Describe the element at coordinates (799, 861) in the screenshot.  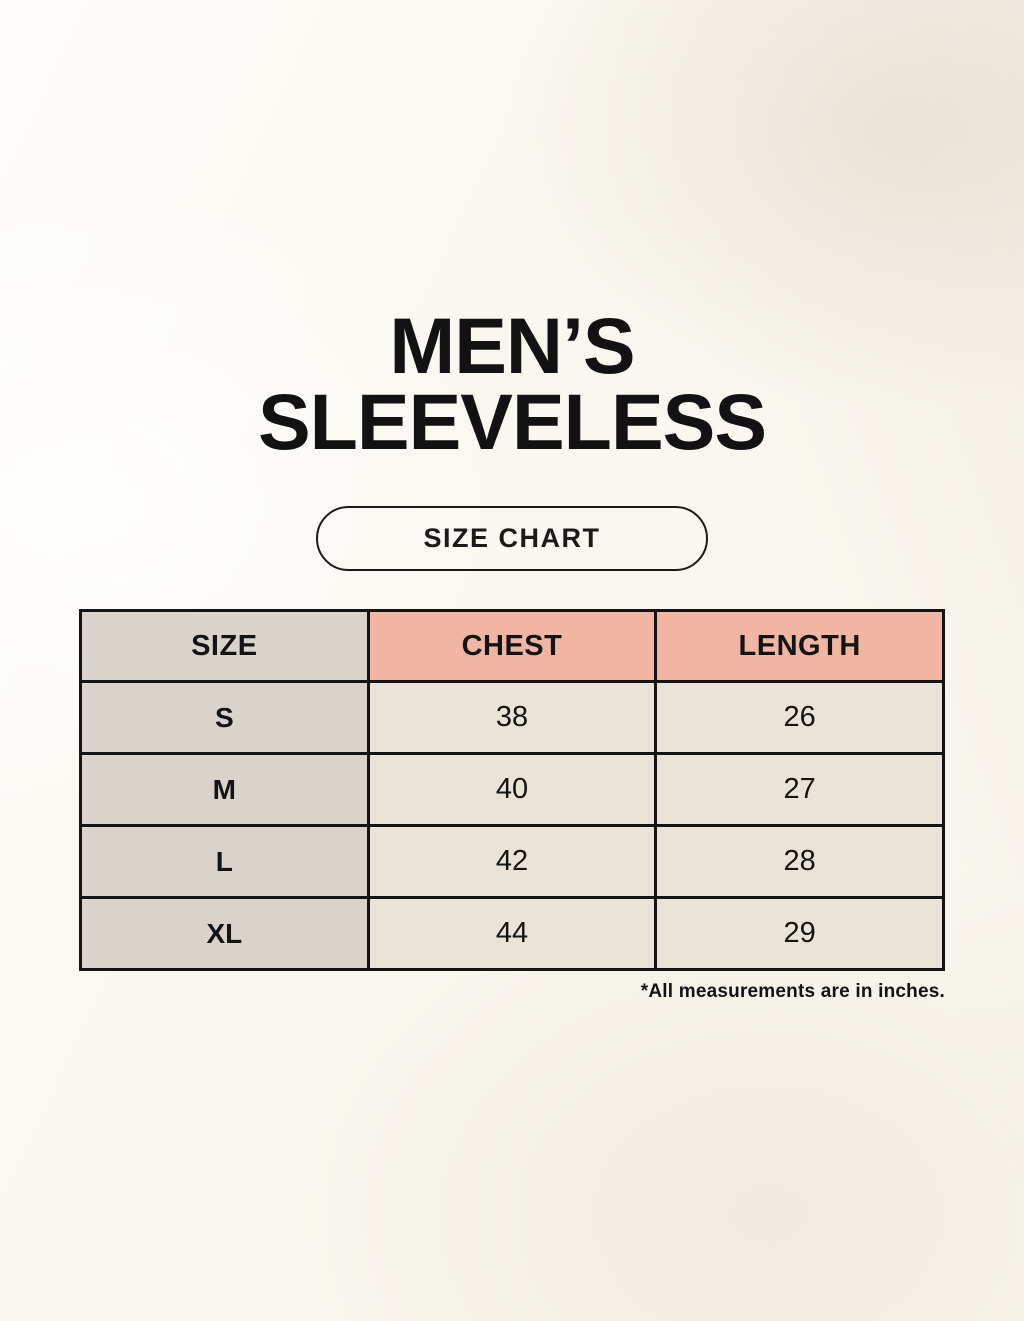
I see `length-cell: 28` at that location.